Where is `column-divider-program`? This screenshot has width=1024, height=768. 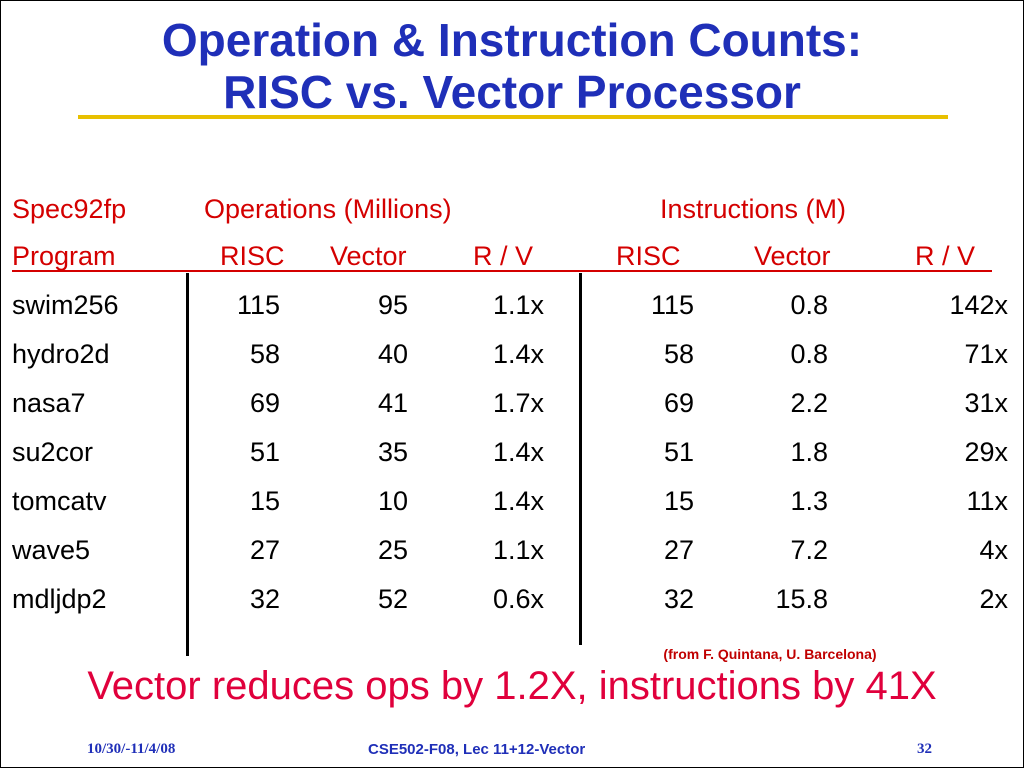
column-divider-program is located at coordinates (187, 464).